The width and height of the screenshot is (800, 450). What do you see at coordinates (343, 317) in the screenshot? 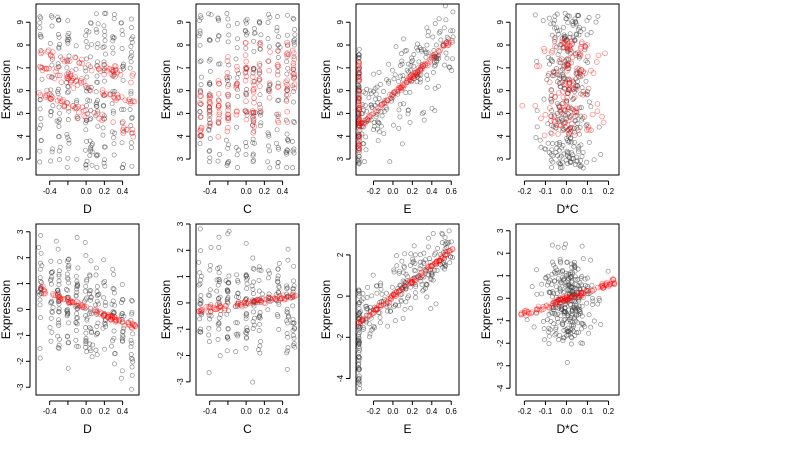
I see `y-axis: -4-202` at bounding box center [343, 317].